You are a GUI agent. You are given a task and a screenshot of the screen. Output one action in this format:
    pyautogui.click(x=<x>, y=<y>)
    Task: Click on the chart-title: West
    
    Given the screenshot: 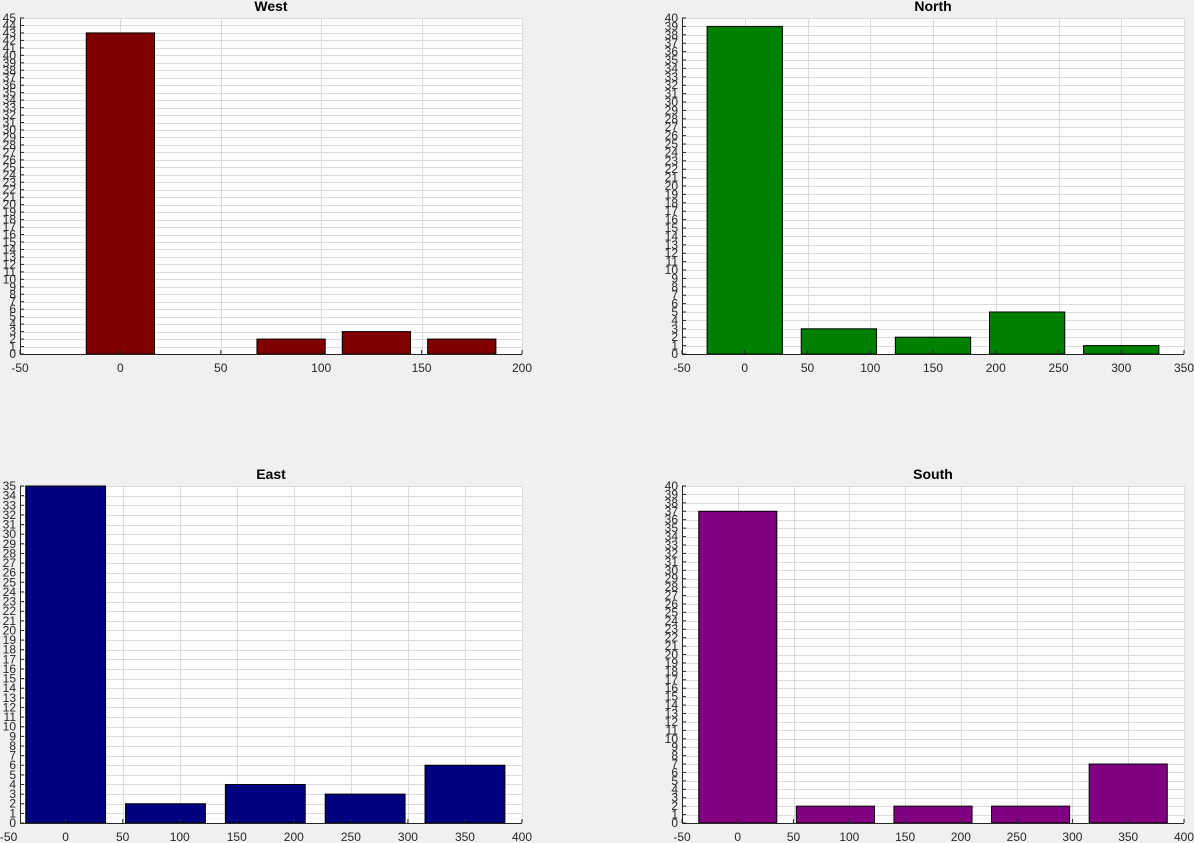 What is the action you would take?
    pyautogui.click(x=271, y=7)
    